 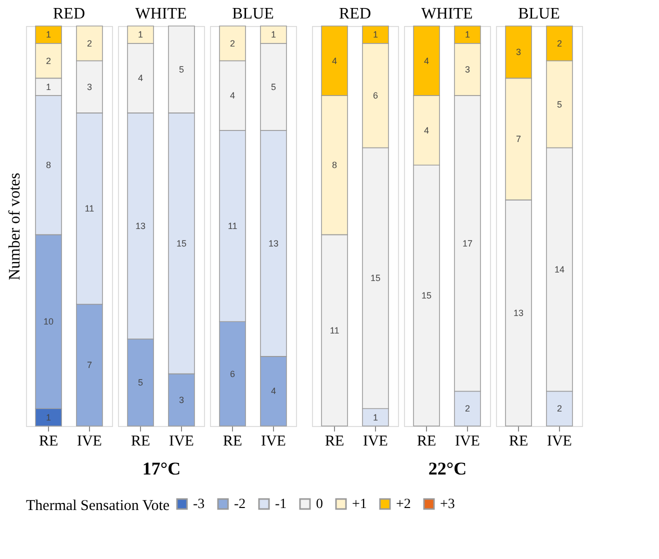 I want to click on legend-label: 0, so click(x=319, y=504).